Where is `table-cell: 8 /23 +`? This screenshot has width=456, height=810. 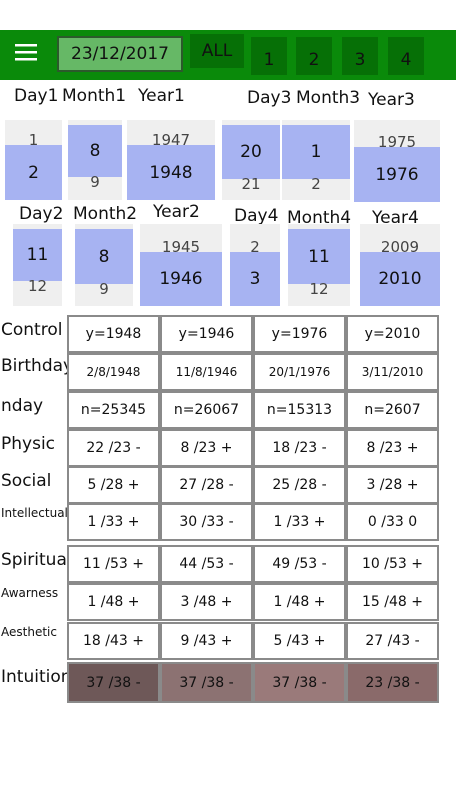
table-cell: 8 /23 + is located at coordinates (392, 448).